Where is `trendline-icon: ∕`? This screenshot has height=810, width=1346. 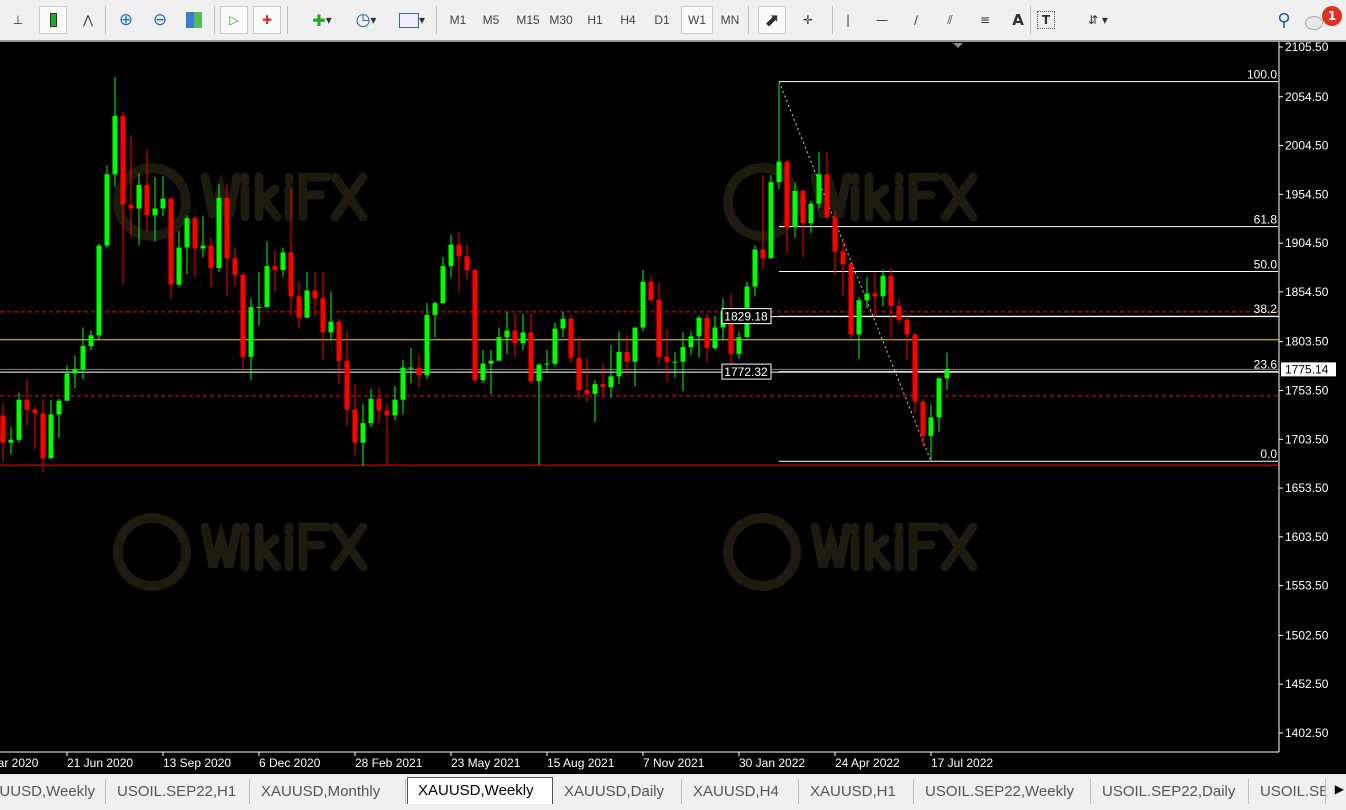
trendline-icon: ∕ is located at coordinates (916, 20).